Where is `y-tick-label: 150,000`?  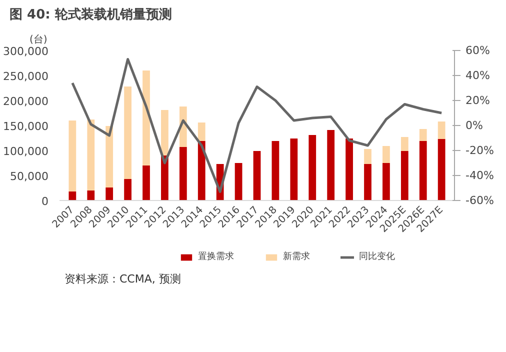
y-tick-label: 150,000 is located at coordinates (26, 126).